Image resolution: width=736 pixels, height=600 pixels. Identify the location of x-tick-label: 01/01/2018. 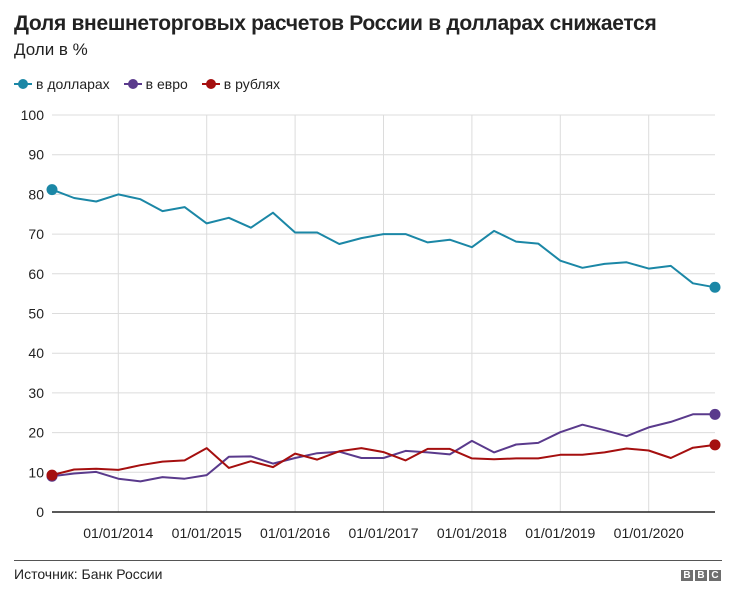
(472, 533).